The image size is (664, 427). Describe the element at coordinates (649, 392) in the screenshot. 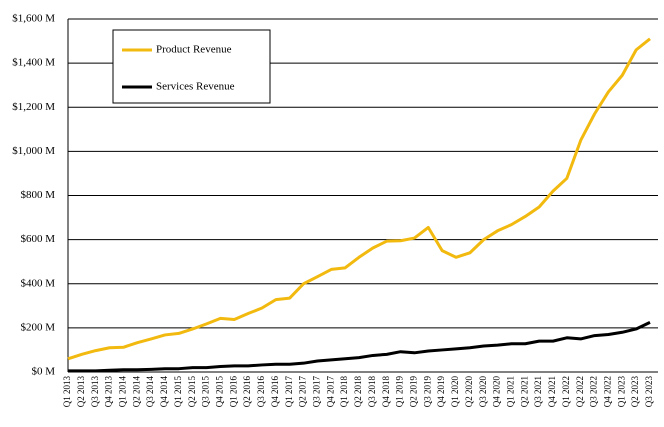

I see `x-tick-label: Q3 2023` at that location.